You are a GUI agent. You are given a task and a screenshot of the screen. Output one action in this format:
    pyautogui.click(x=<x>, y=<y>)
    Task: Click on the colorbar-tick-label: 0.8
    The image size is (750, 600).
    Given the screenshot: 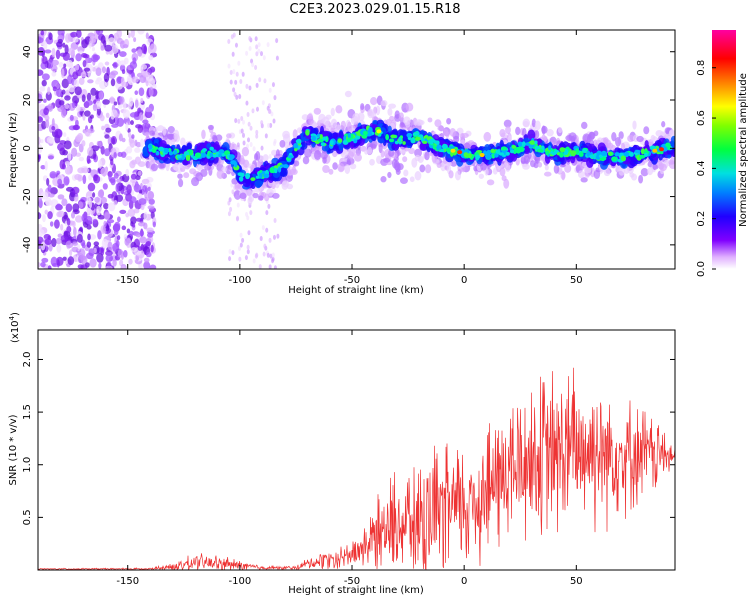 What is the action you would take?
    pyautogui.click(x=701, y=68)
    